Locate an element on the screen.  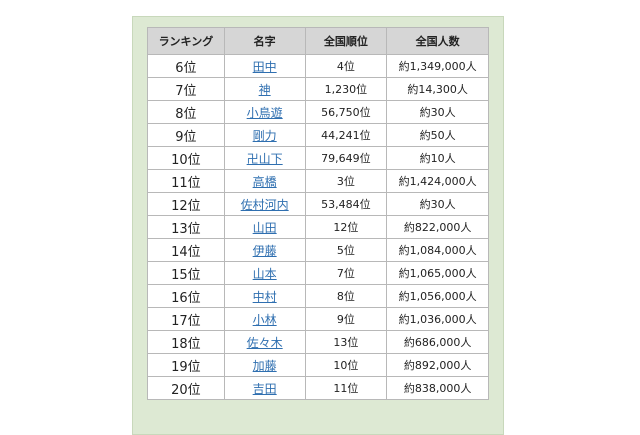
cell-surname: 小鳥遊 is located at coordinates (264, 112).